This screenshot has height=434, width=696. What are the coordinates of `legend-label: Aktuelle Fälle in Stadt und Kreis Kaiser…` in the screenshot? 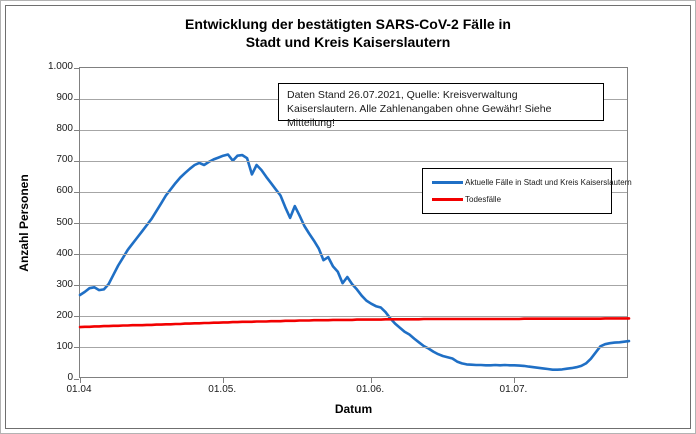 It's located at (548, 182).